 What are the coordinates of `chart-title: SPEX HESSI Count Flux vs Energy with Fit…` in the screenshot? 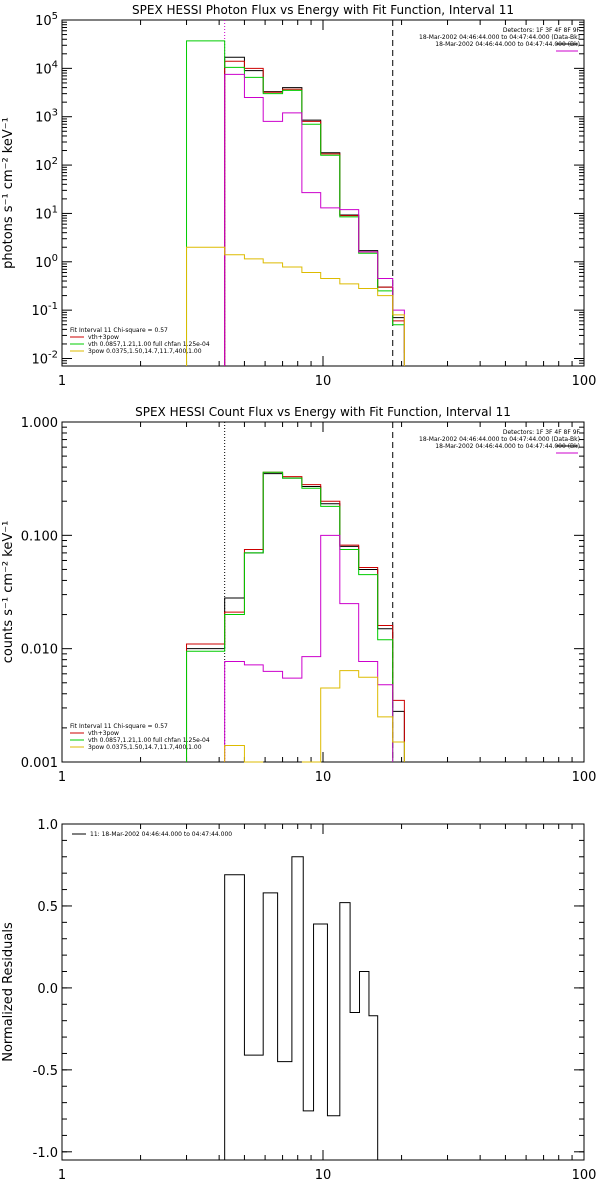 It's located at (323, 412).